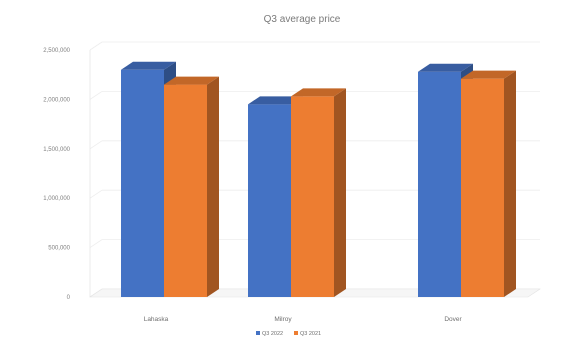  I want to click on legend-label: Q3 2021, so click(310, 334).